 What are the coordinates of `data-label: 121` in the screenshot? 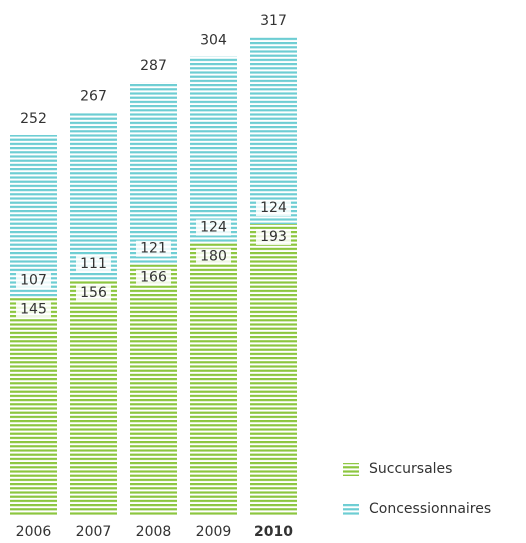 It's located at (153, 249).